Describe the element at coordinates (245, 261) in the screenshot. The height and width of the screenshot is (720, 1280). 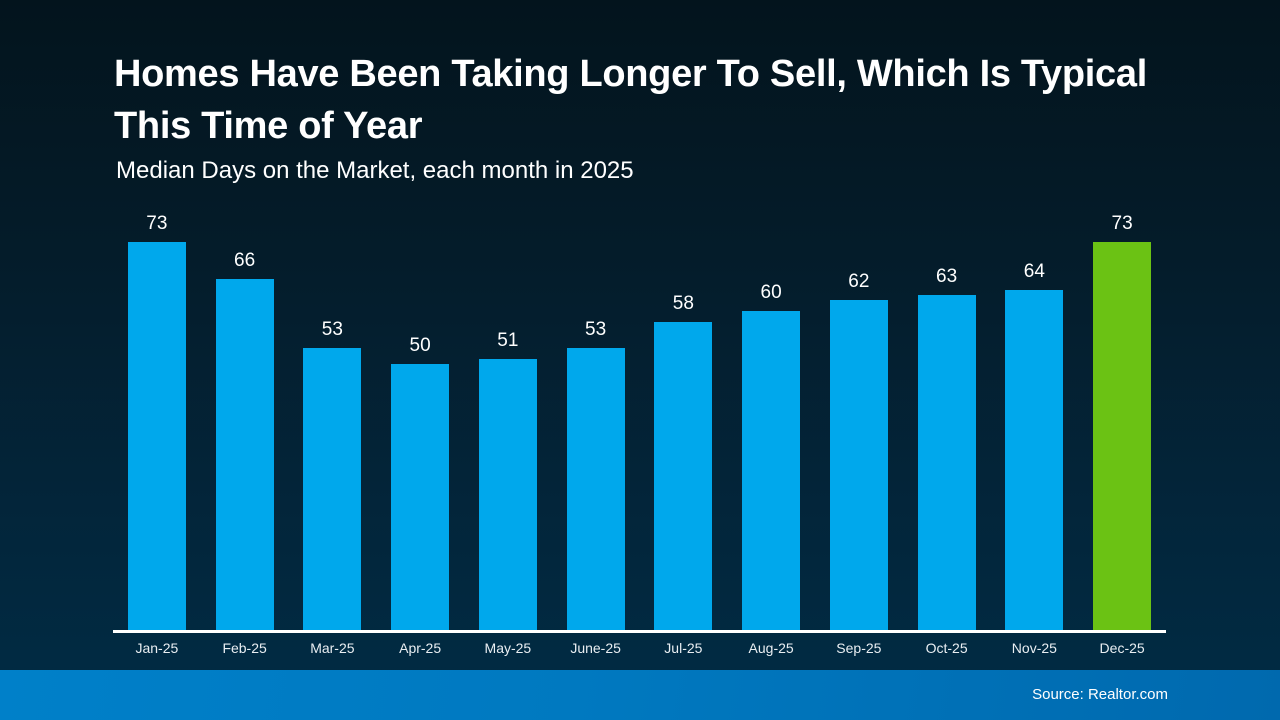
I see `bar-value-label: 66` at that location.